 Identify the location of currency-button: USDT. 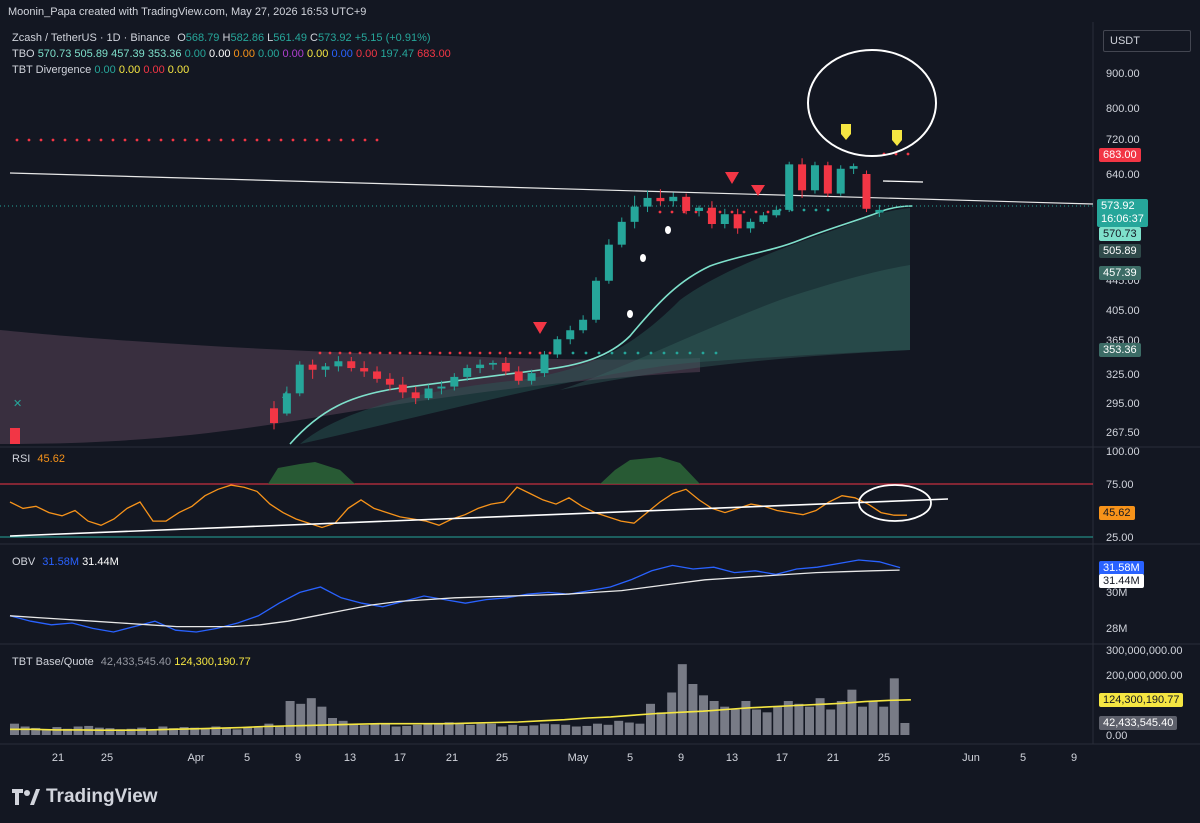
(1147, 41).